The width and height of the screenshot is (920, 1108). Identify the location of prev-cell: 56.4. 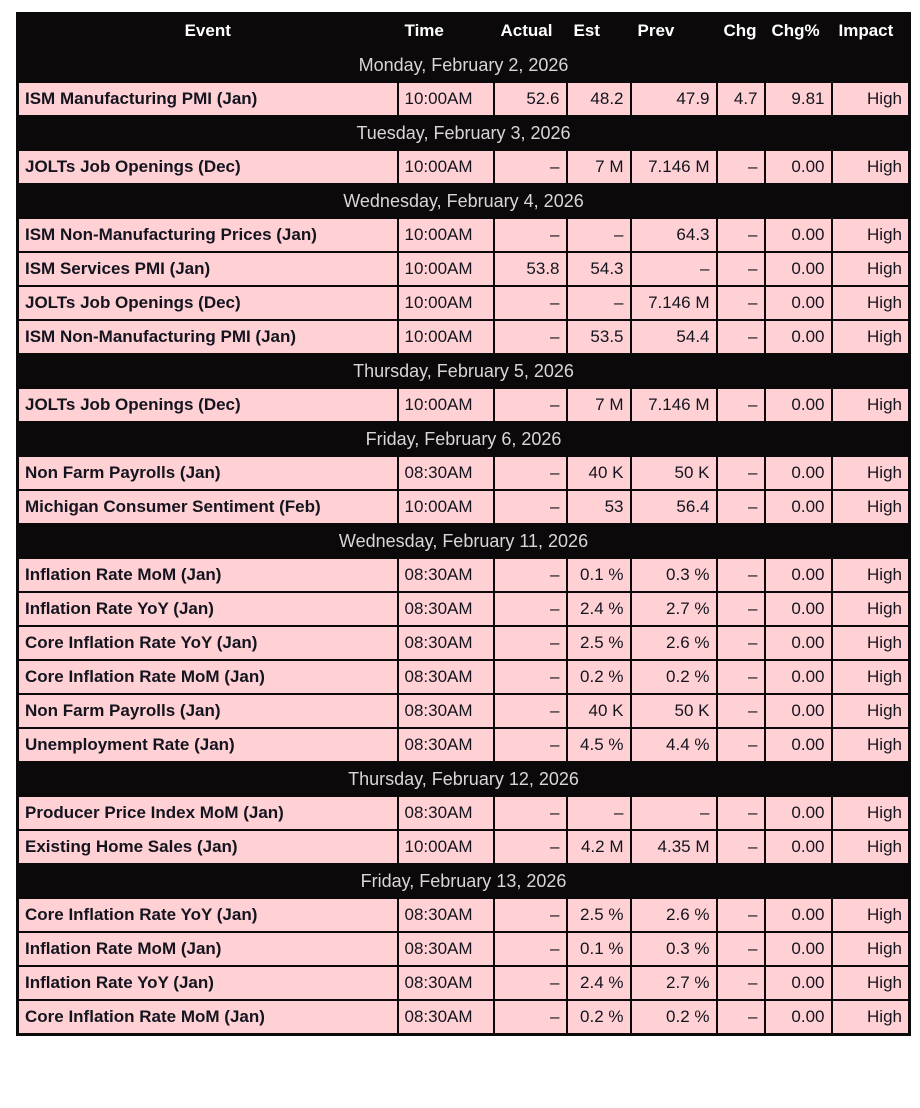
(673, 507).